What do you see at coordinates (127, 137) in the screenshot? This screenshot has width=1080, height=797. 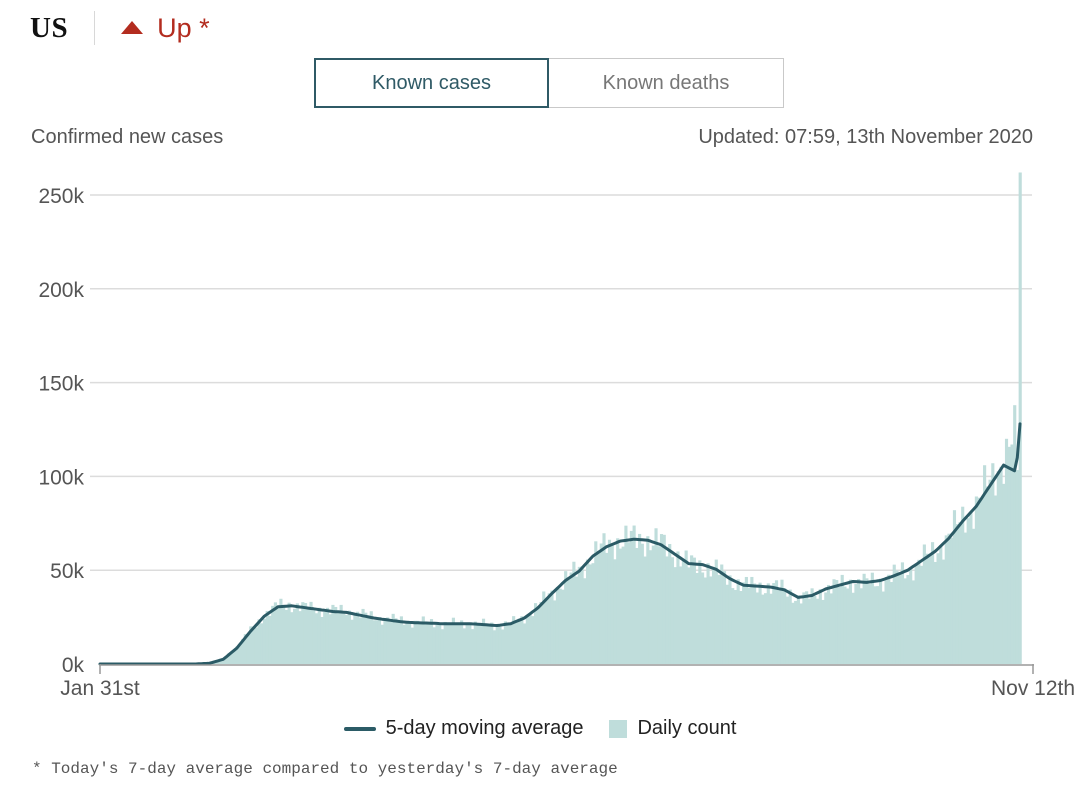 I see `chart-subtitle: Confirmed new cases` at bounding box center [127, 137].